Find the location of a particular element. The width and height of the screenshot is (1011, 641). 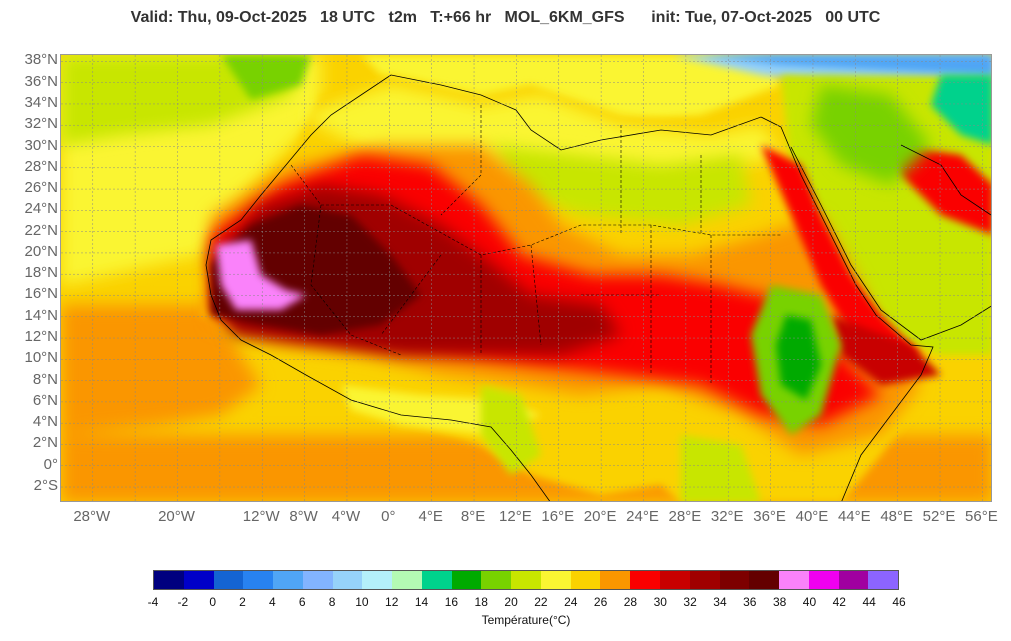

latitude-label: 36°N is located at coordinates (41, 81).